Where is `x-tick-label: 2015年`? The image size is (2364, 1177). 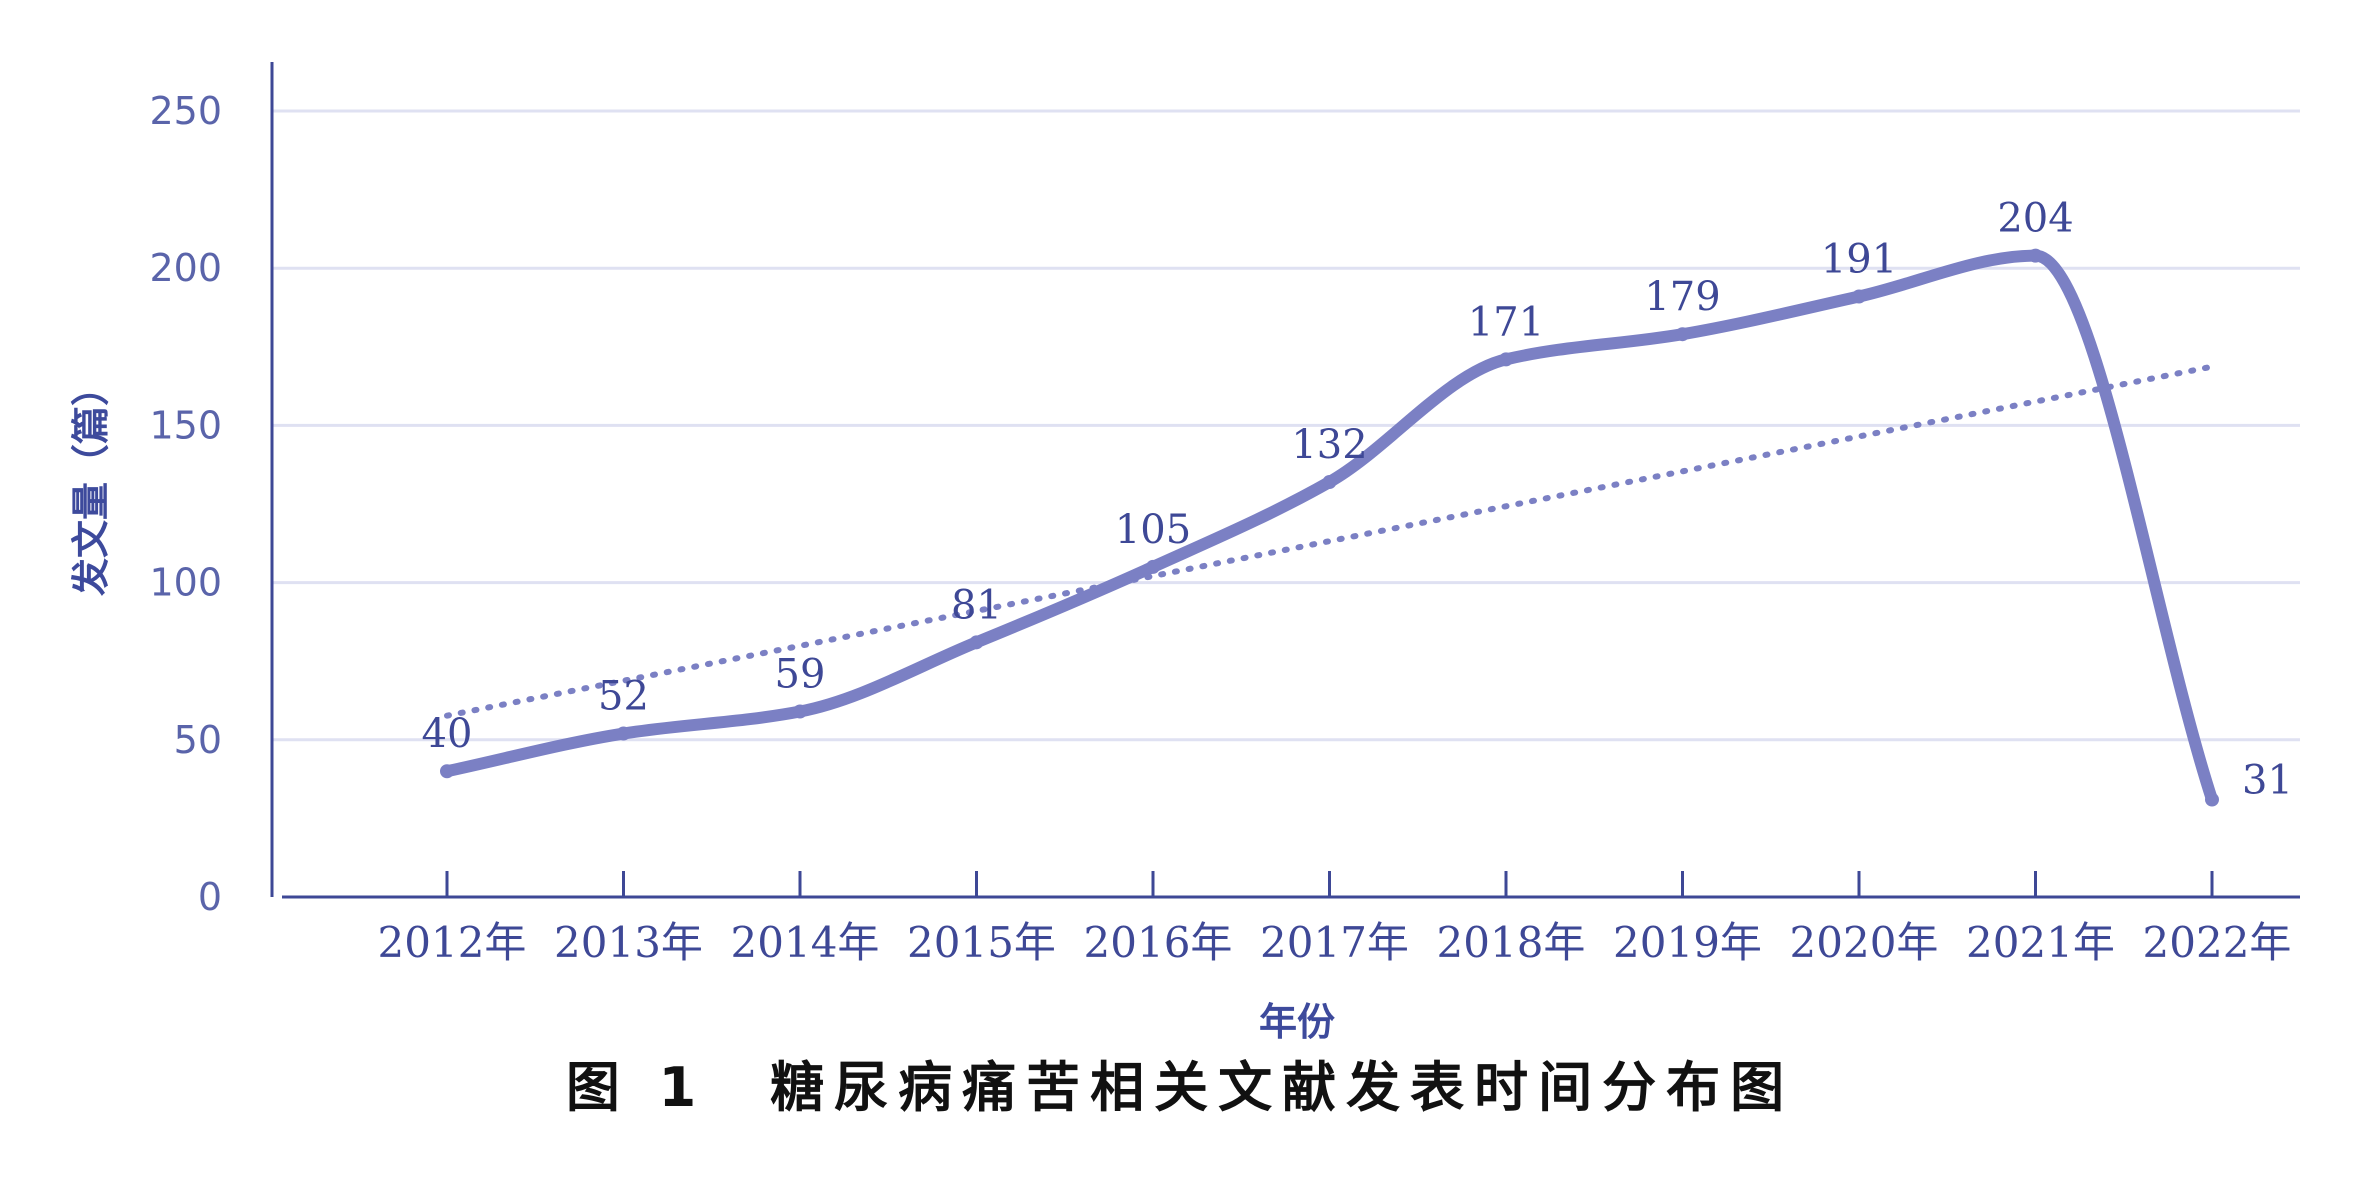
x-tick-label: 2015年 is located at coordinates (981, 942).